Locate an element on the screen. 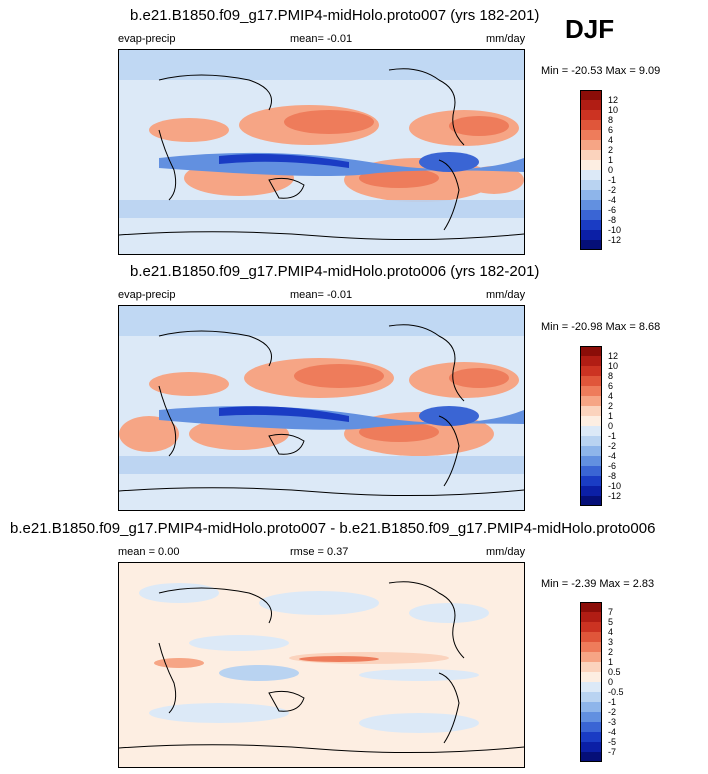 This screenshot has height=774, width=708. colorbar-tick-label: -0.5 is located at coordinates (616, 692).